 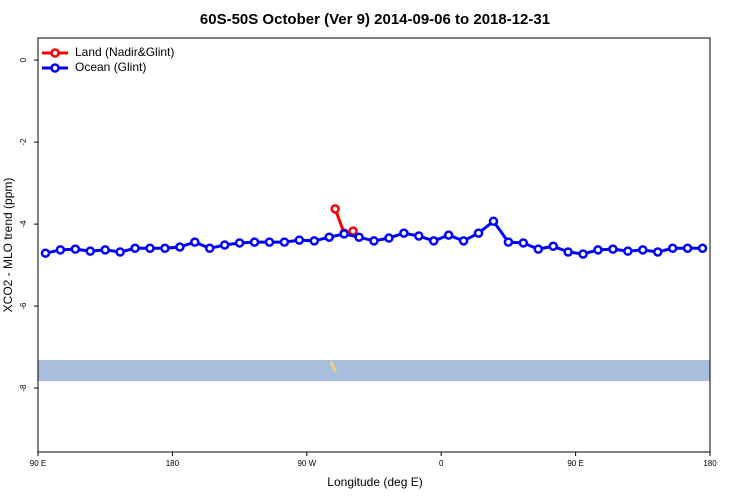 I want to click on legend-label: Ocean (Glint), so click(x=110, y=67).